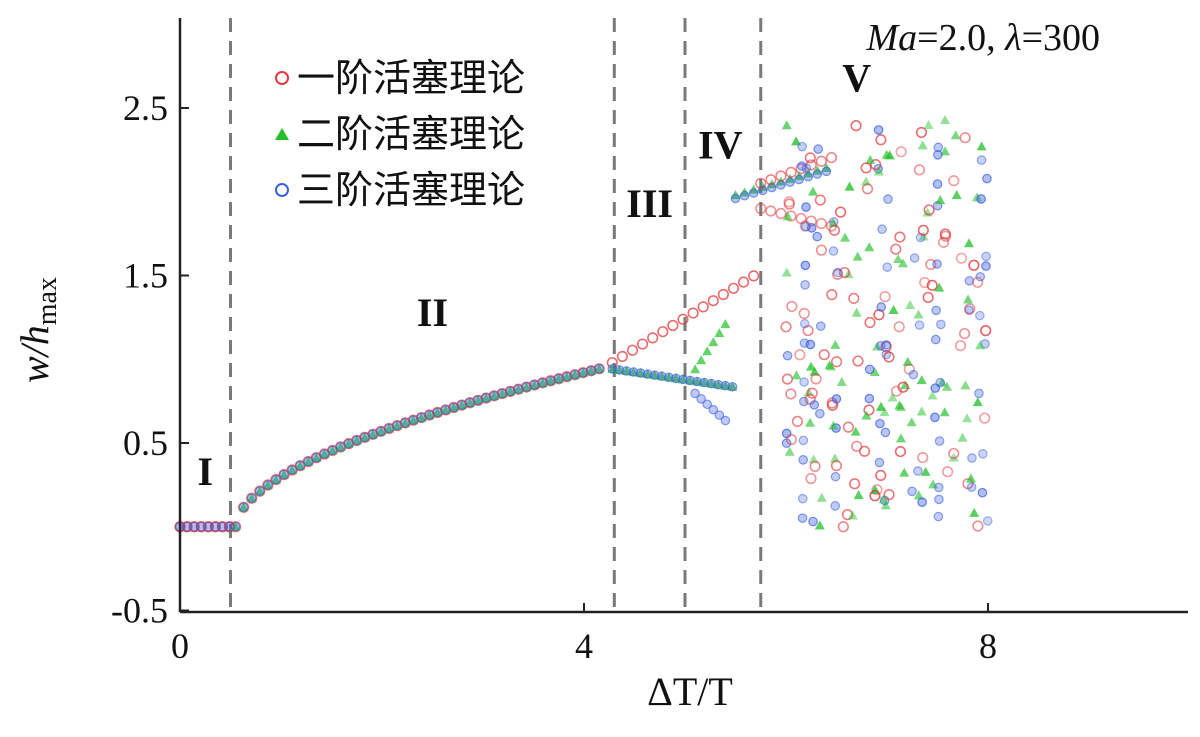 The image size is (1200, 737). Describe the element at coordinates (690, 691) in the screenshot. I see `x-axis-title: ΔT/T` at that location.